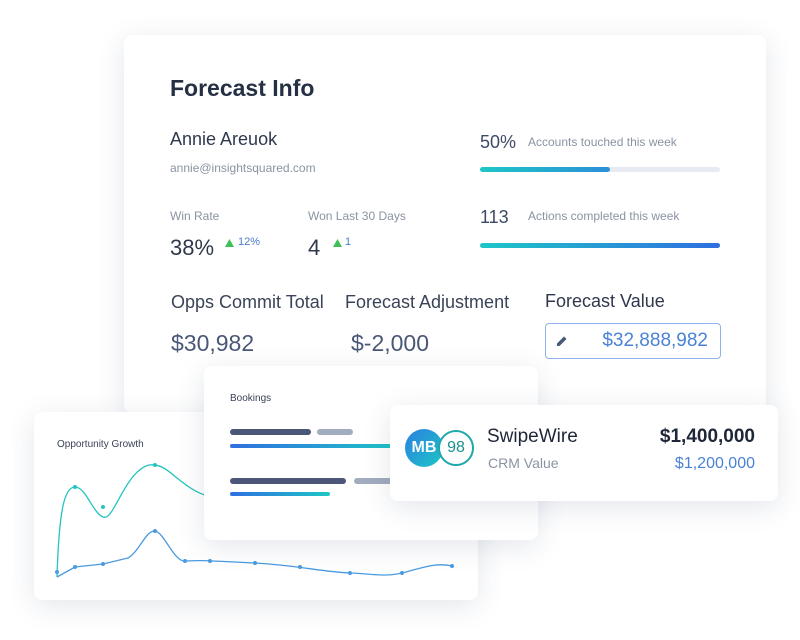  I want to click on stat-label: Won Last 30 Days, so click(357, 216).